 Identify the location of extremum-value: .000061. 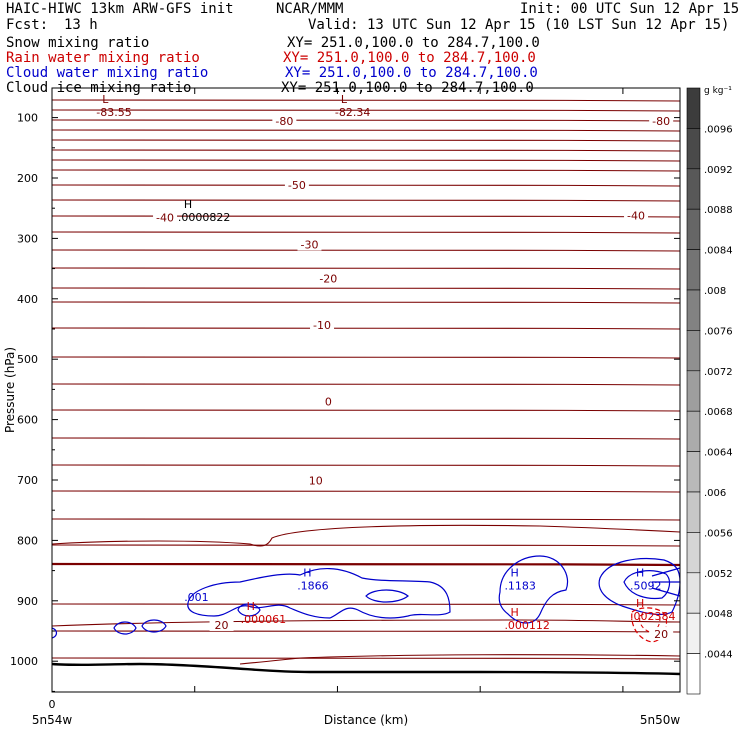
(264, 619).